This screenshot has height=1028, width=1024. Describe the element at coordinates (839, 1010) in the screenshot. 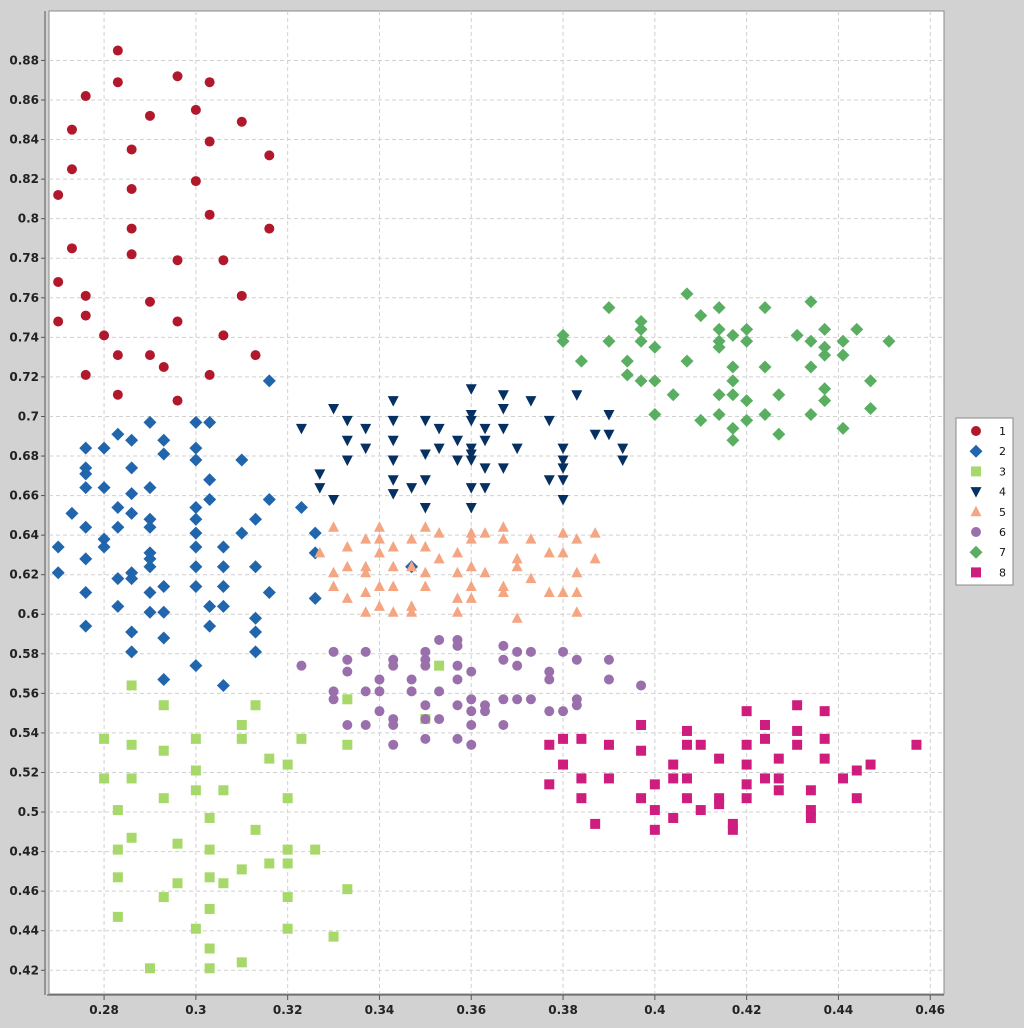

I see `x-tick-label: 0.44` at that location.